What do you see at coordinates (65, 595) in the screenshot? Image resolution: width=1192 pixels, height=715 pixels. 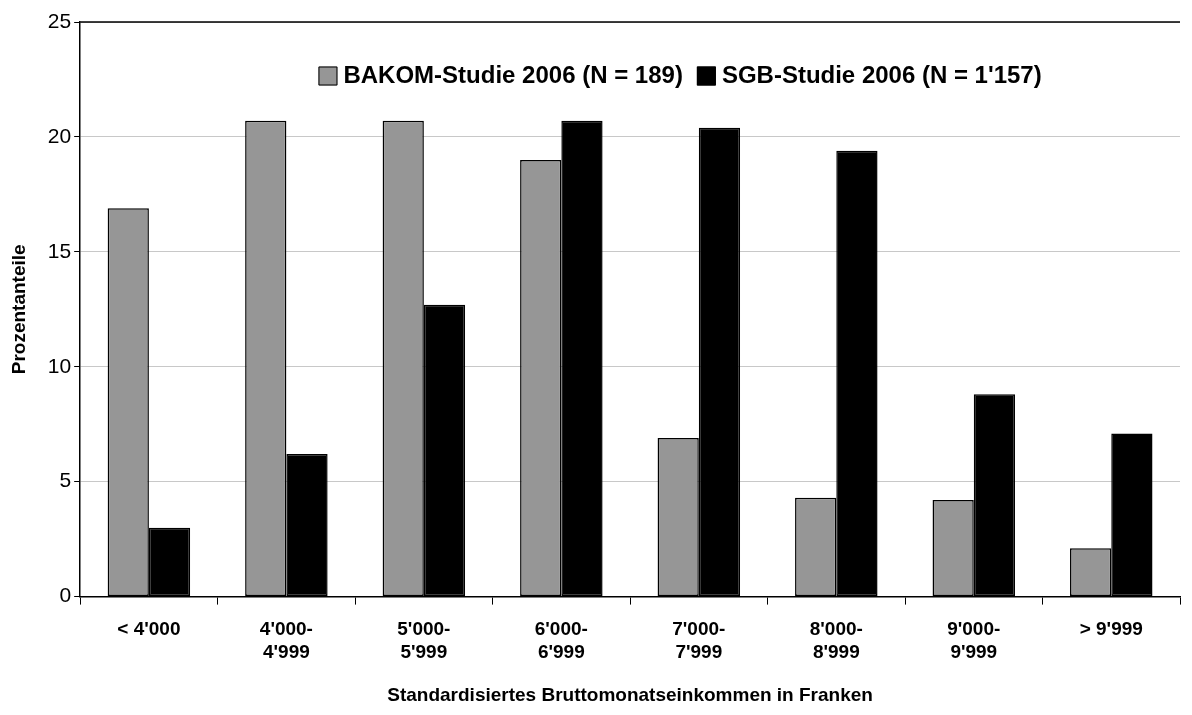 I see `y-tick-label: 0` at bounding box center [65, 595].